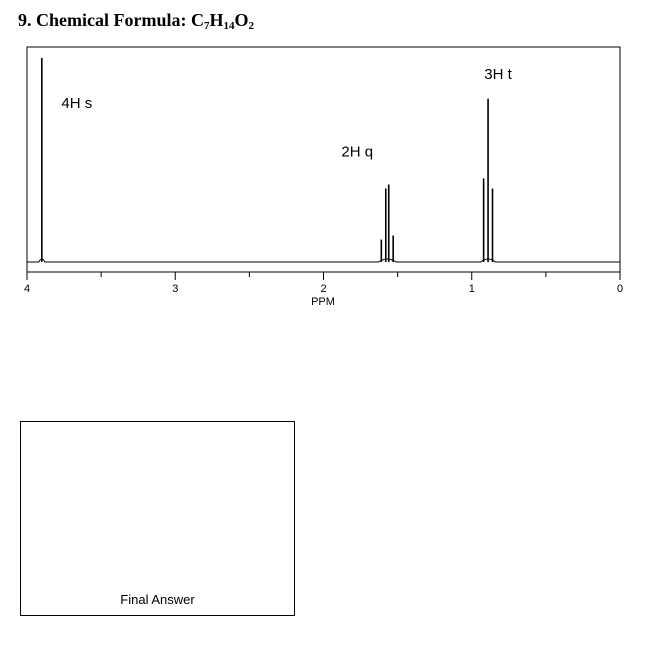 This screenshot has width=646, height=645. I want to click on formula-element: H, so click(216, 20).